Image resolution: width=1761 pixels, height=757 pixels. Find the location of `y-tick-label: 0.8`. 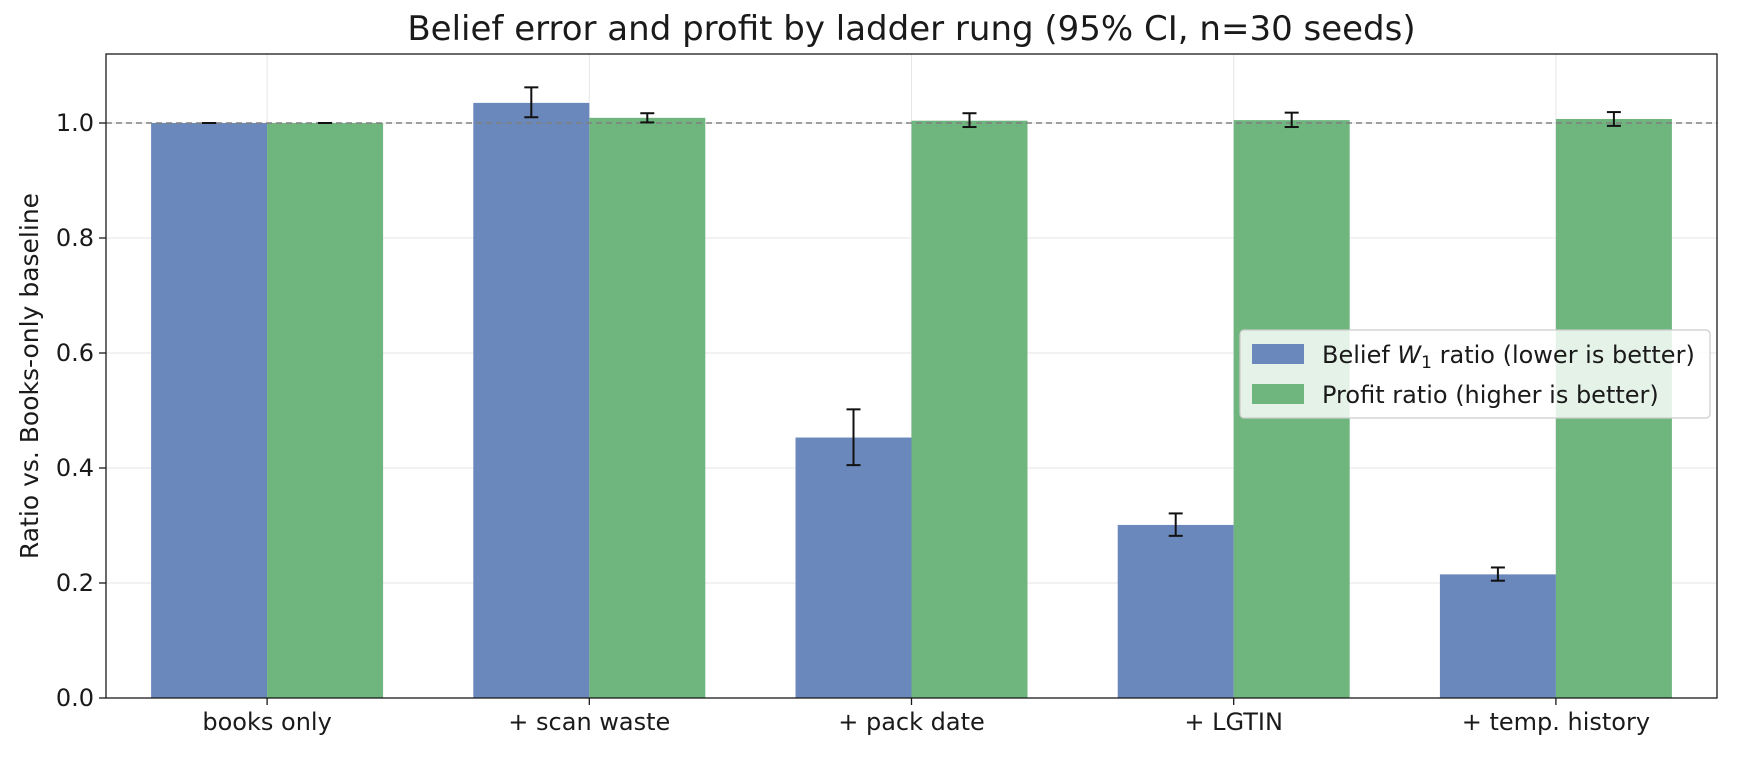

y-tick-label: 0.8 is located at coordinates (75, 238).